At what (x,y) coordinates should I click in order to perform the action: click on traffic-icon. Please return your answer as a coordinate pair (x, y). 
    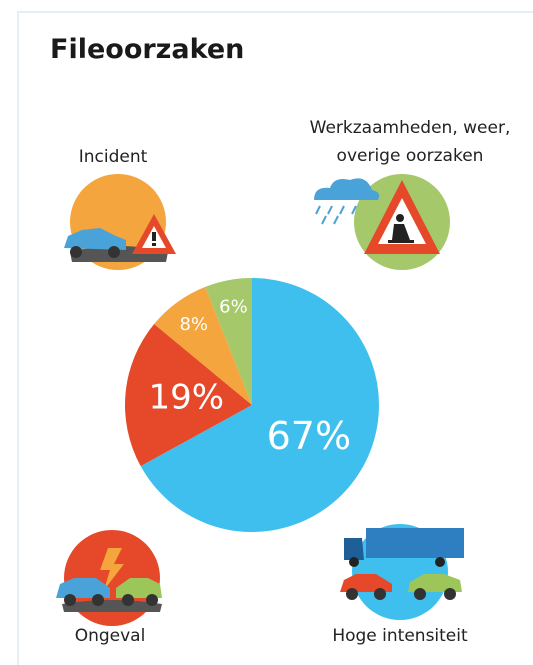
    Looking at the image, I should click on (402, 572).